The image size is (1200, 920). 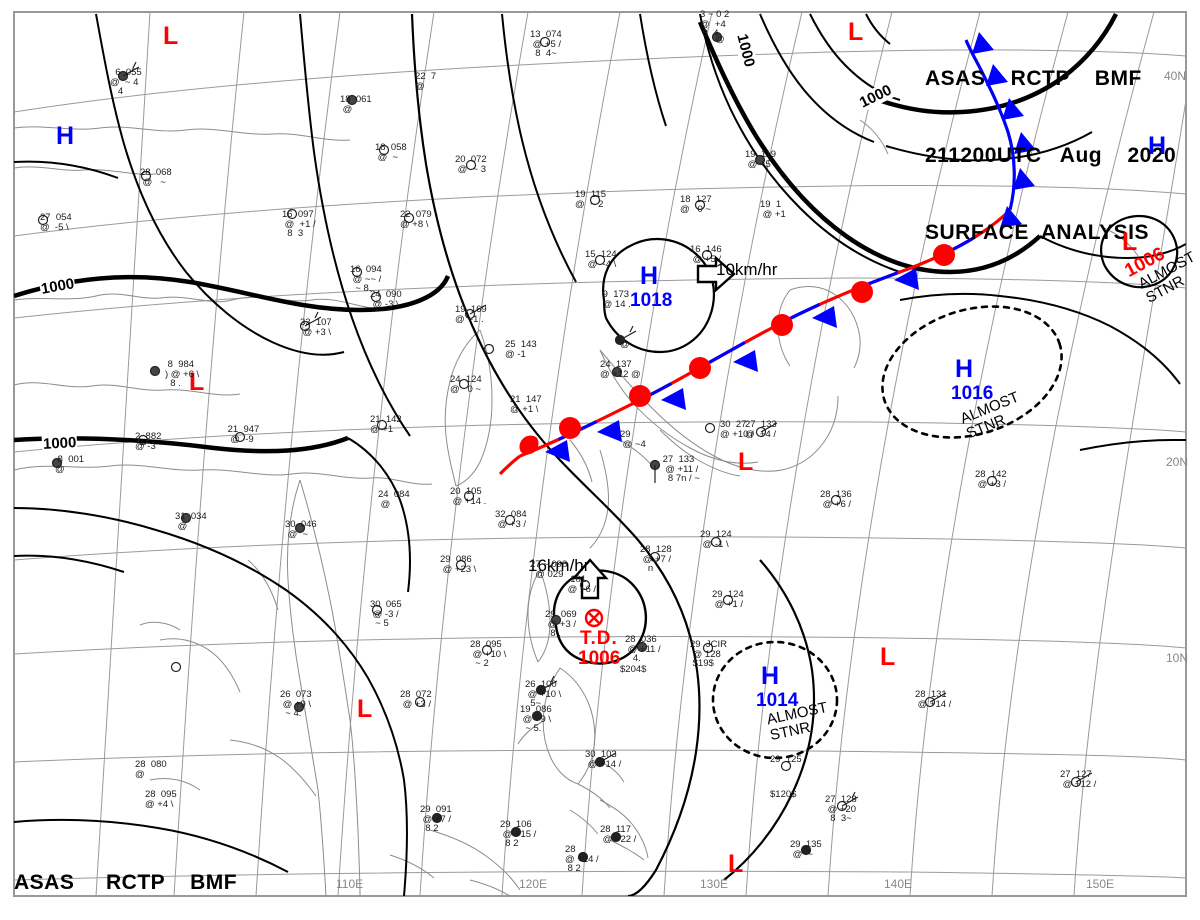 What do you see at coordinates (356, 104) in the screenshot?
I see `station-report: 18 061 @` at bounding box center [356, 104].